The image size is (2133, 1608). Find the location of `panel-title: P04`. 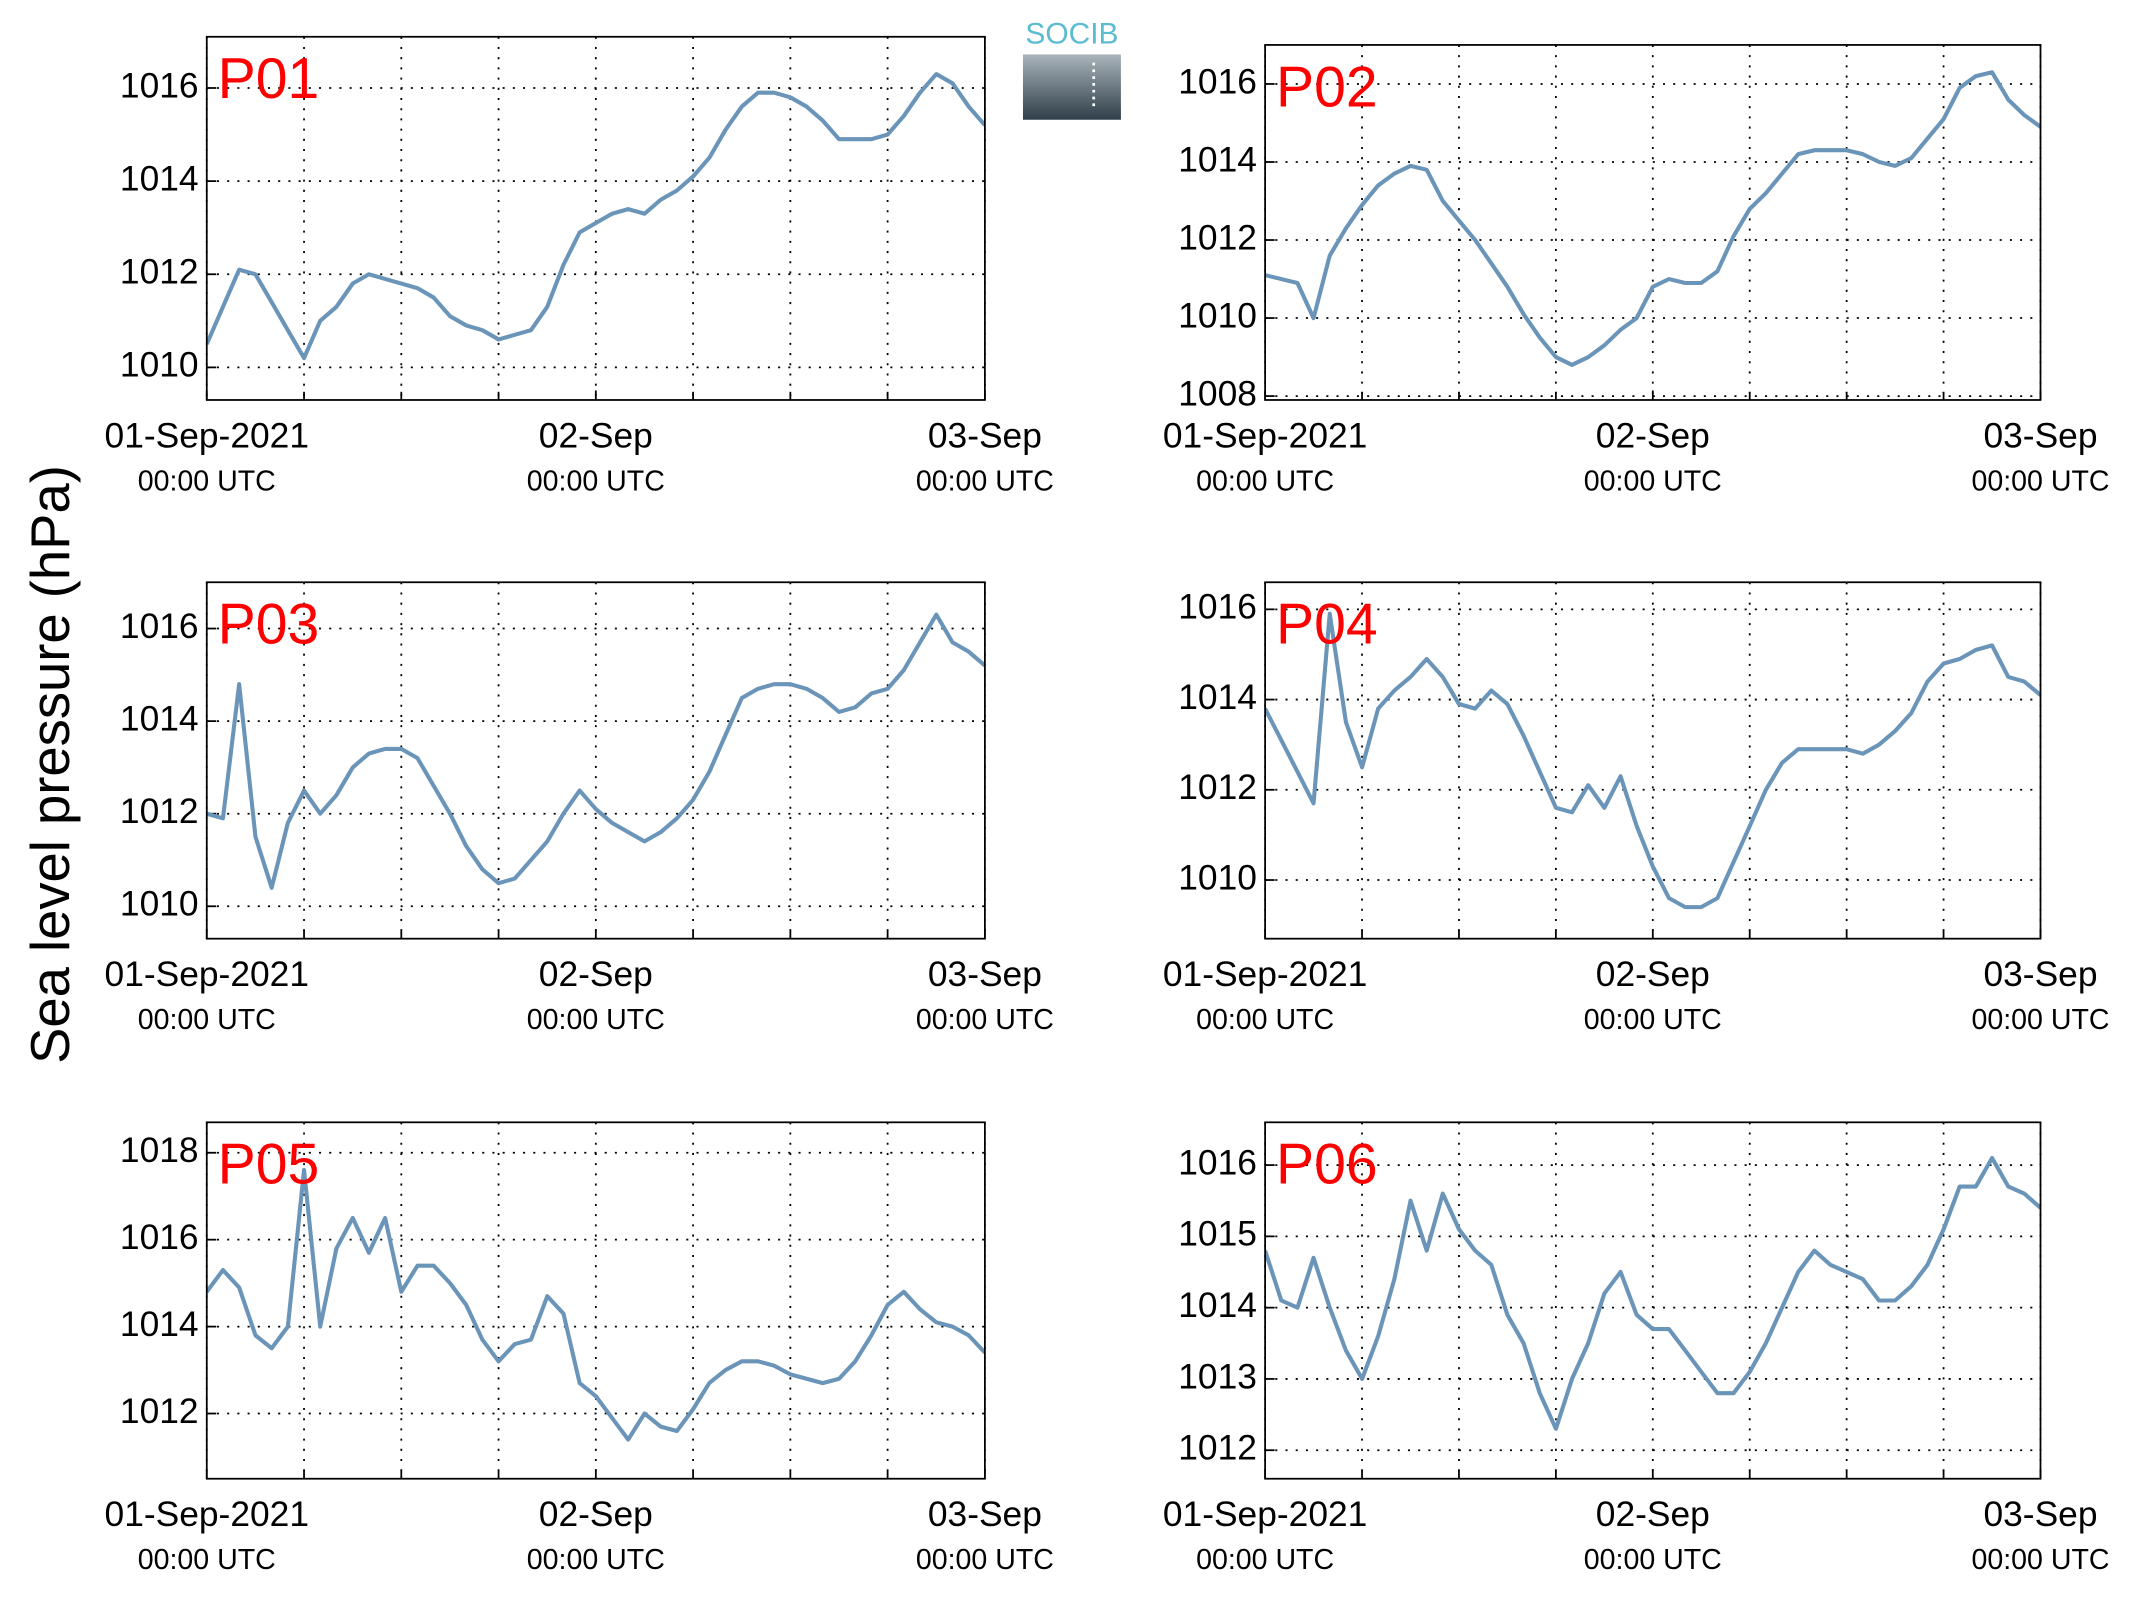

panel-title: P04 is located at coordinates (1327, 625).